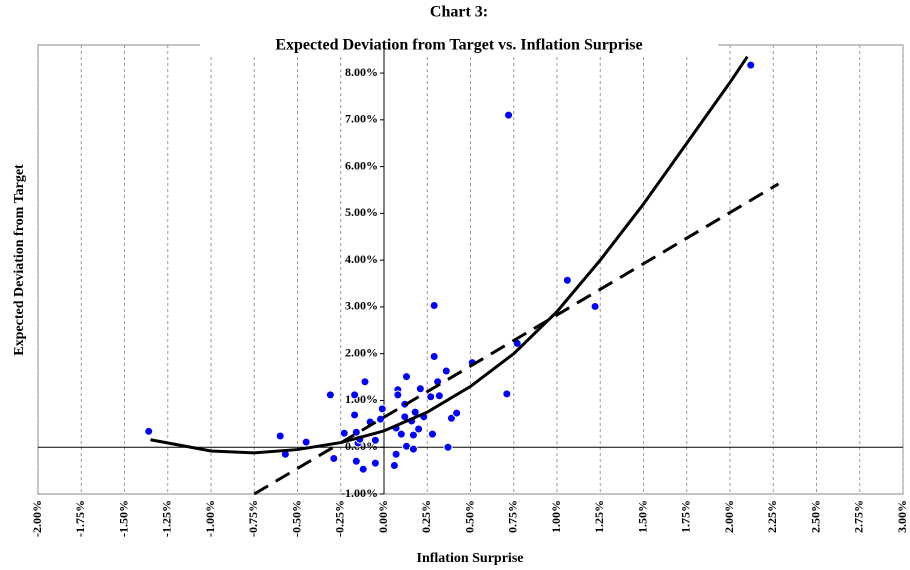 This screenshot has height=570, width=910. I want to click on x-tick-label: 1.00%, so click(556, 516).